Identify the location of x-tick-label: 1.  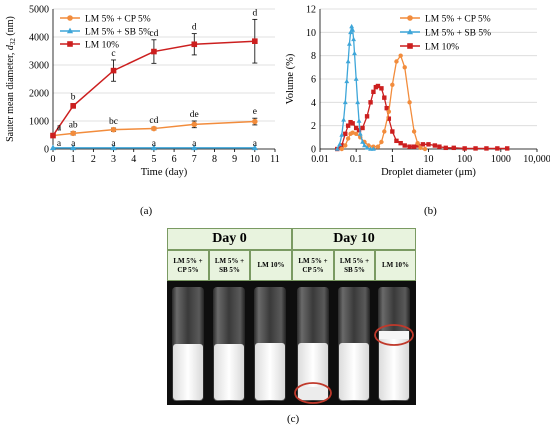
(392, 159).